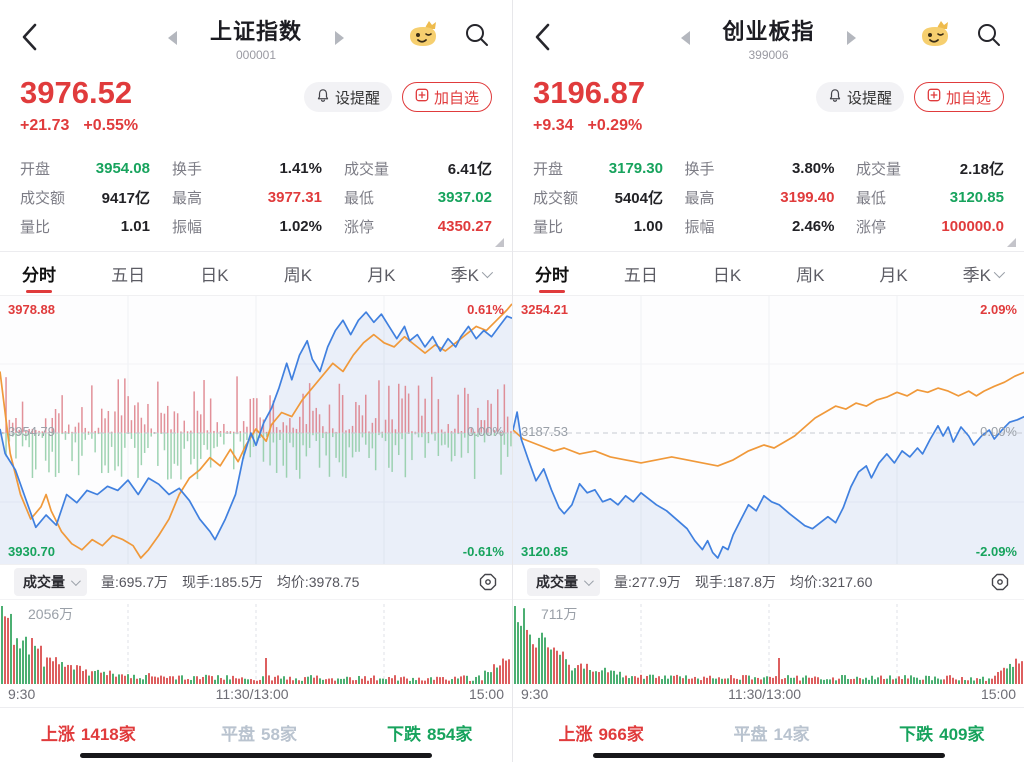 The height and width of the screenshot is (762, 1024). Describe the element at coordinates (559, 614) in the screenshot. I see `volume-max-label: 711万` at that location.